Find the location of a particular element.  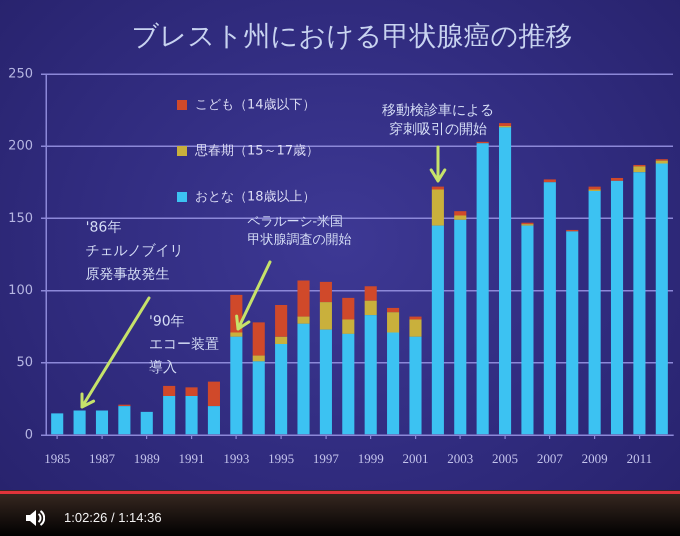

x-tick-label: 1985 is located at coordinates (57, 458).